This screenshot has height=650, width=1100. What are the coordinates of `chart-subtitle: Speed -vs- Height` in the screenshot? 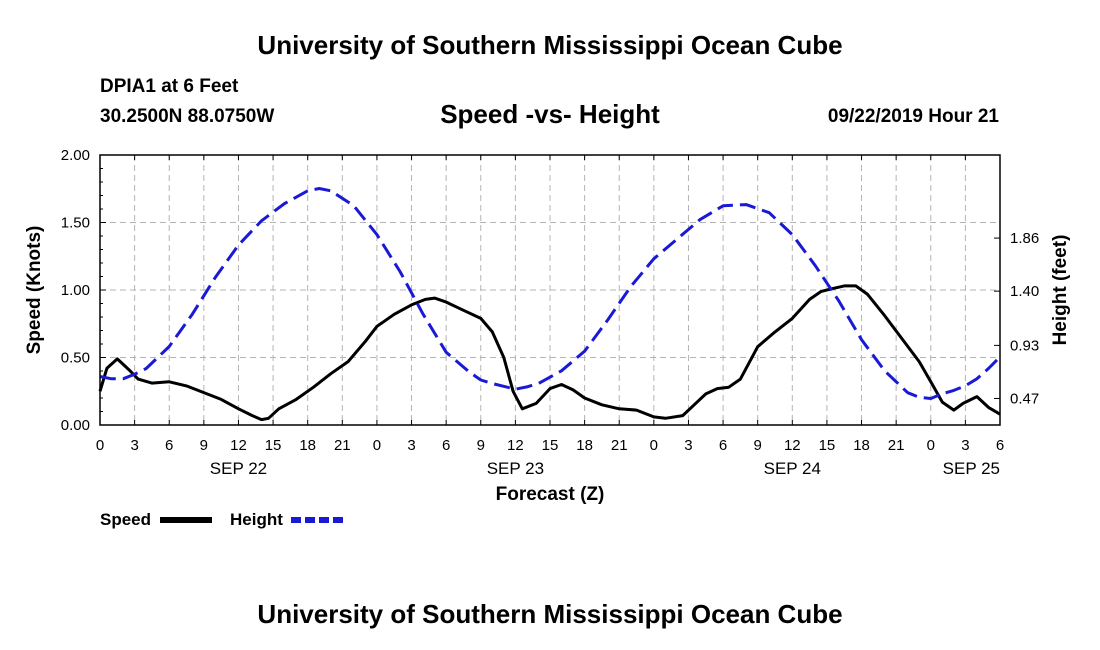 It's located at (550, 114).